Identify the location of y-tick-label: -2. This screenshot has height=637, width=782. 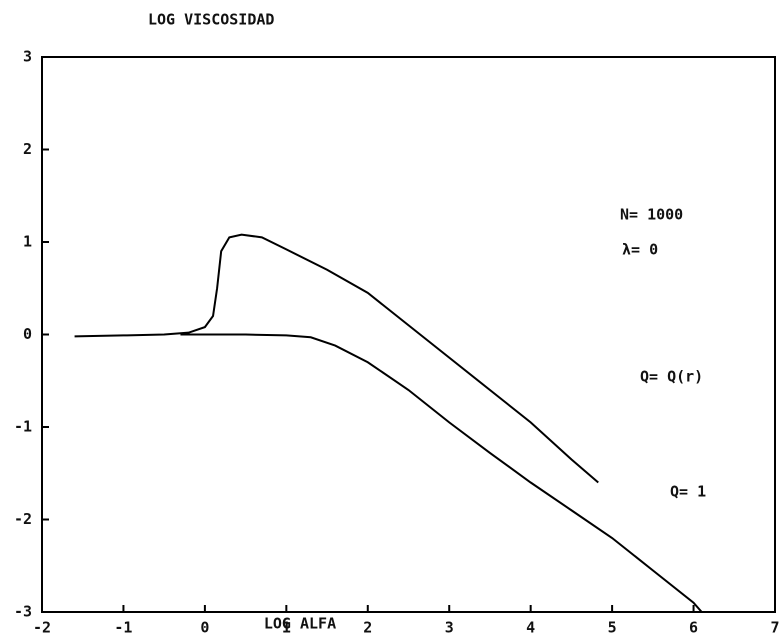
(23, 519).